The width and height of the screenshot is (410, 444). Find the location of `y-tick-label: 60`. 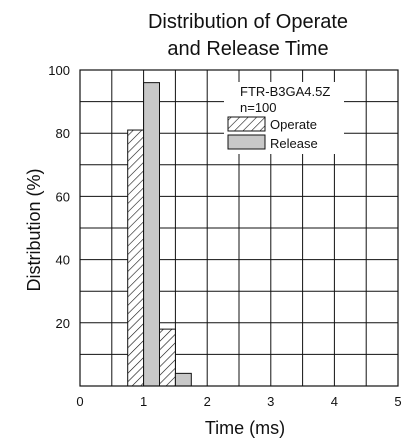

y-tick-label: 60 is located at coordinates (63, 196).